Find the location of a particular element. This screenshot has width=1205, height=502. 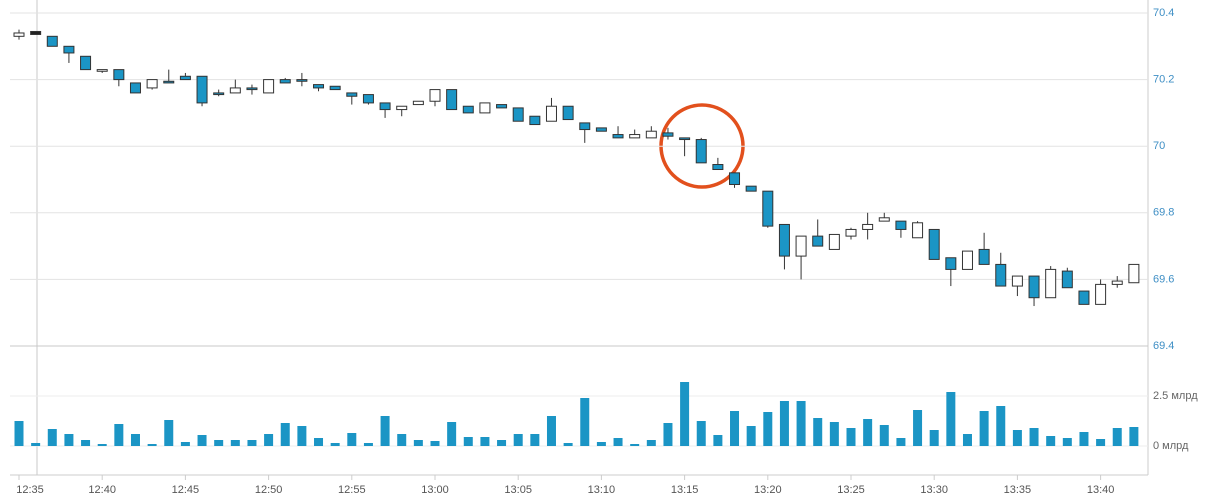

x-tick-label: 13:05 is located at coordinates (518, 490).